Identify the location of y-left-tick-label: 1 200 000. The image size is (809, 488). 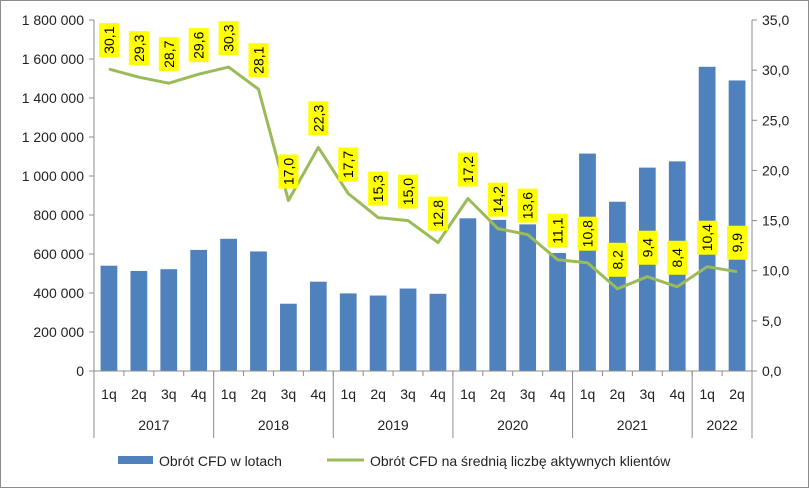
(53, 137).